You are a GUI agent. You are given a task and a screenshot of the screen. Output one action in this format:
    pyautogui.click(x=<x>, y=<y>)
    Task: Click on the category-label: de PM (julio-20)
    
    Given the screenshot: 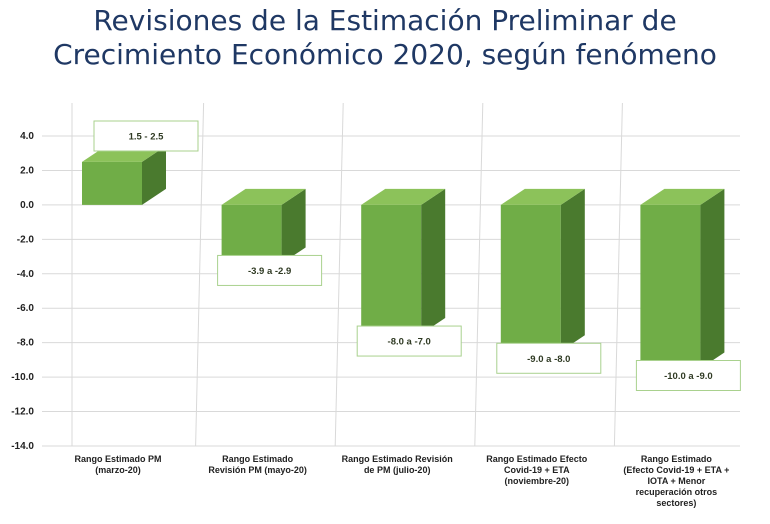 What is the action you would take?
    pyautogui.click(x=397, y=470)
    